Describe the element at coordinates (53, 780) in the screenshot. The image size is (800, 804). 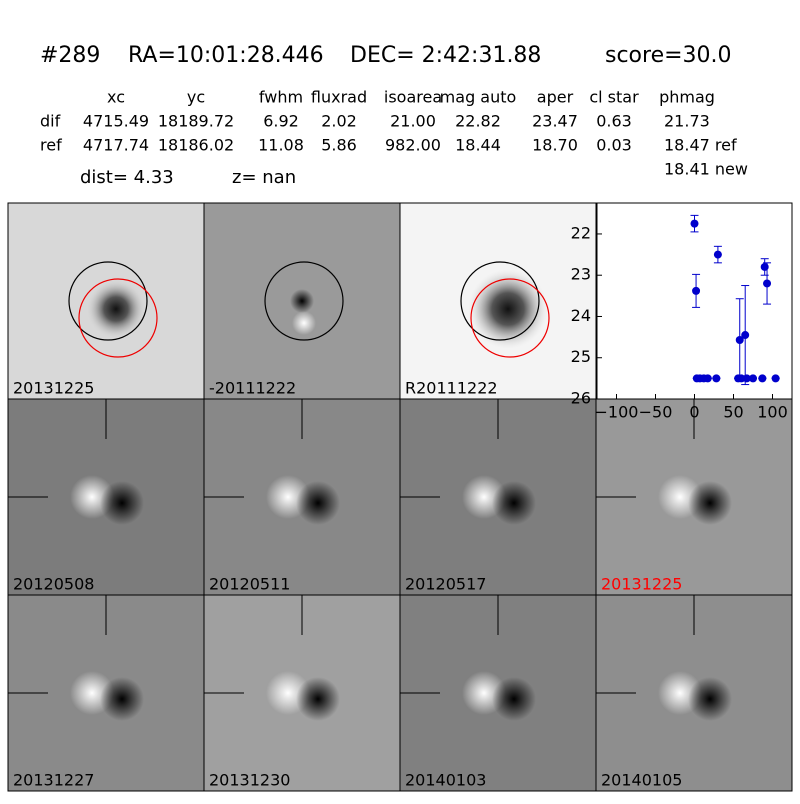
I see `panel-label: 20131227` at that location.